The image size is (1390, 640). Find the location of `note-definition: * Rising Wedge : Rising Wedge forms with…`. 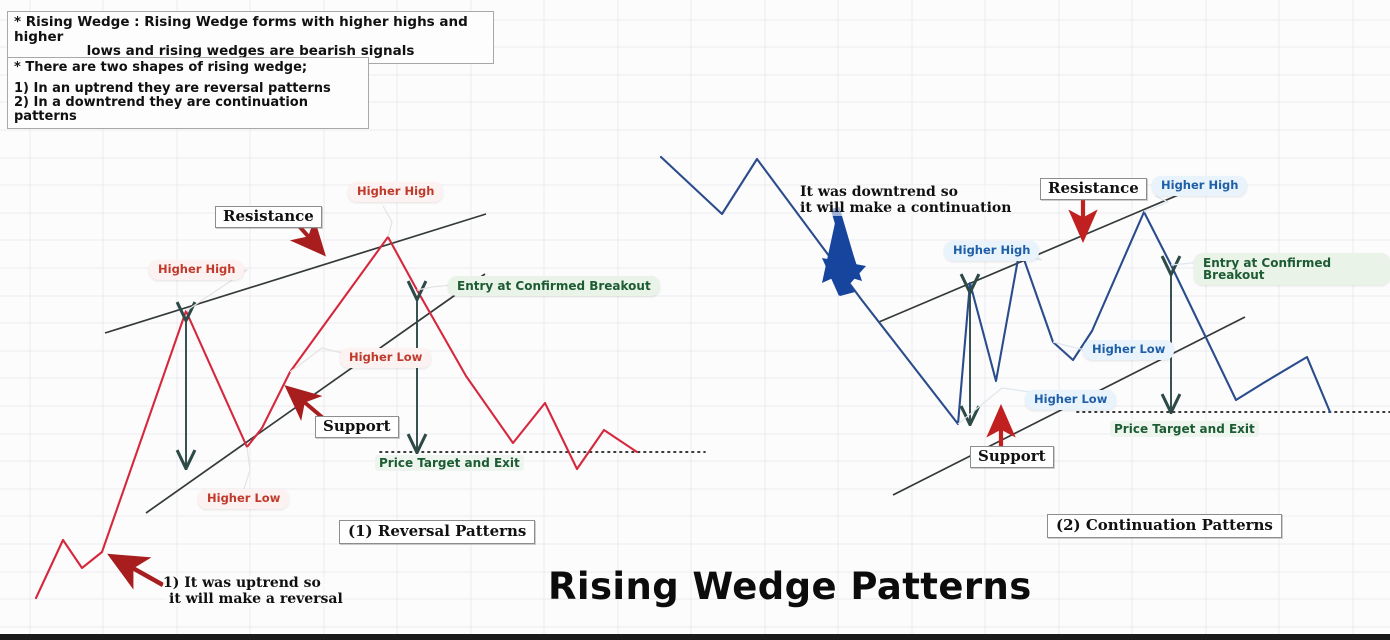

note-definition: * Rising Wedge : Rising Wedge forms with… is located at coordinates (250, 37).